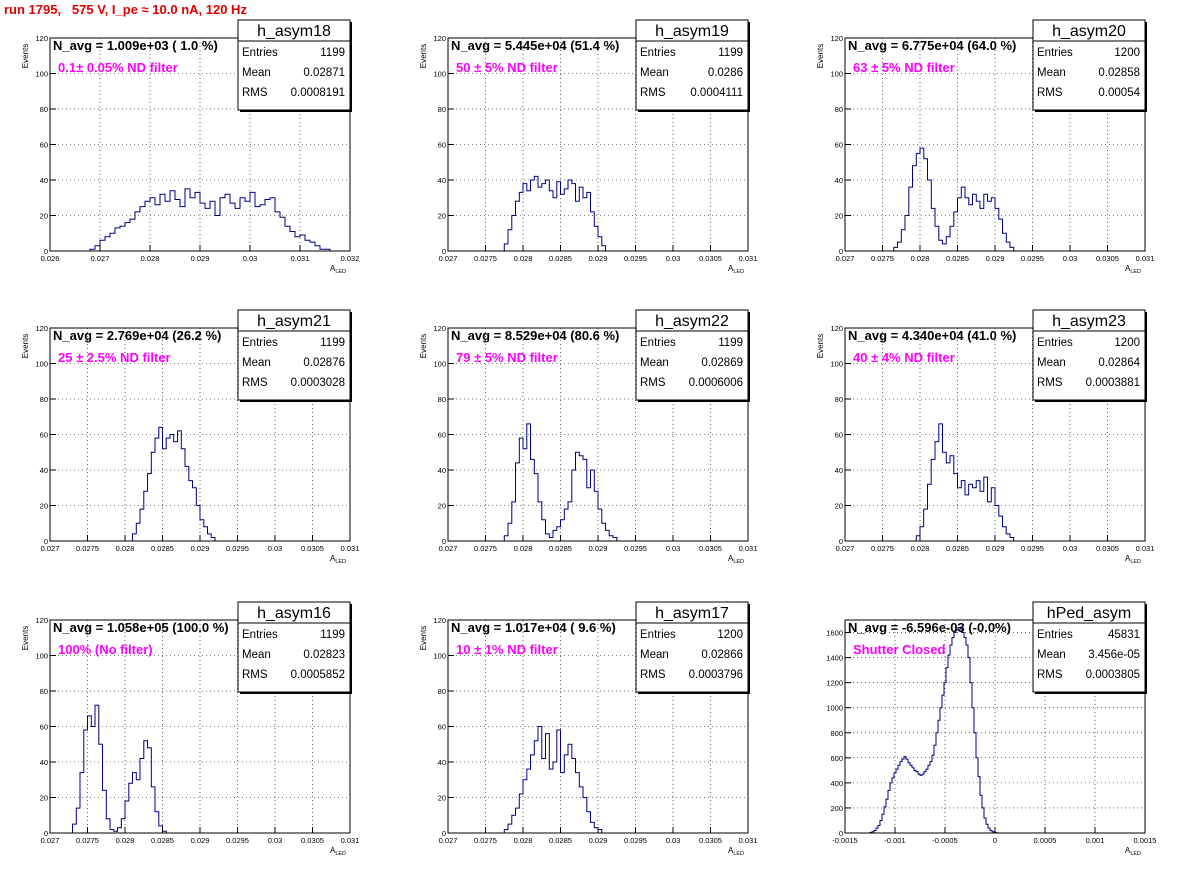 The width and height of the screenshot is (1196, 872). What do you see at coordinates (904, 67) in the screenshot?
I see `filter-label: 63 ± 5% ND filter` at bounding box center [904, 67].